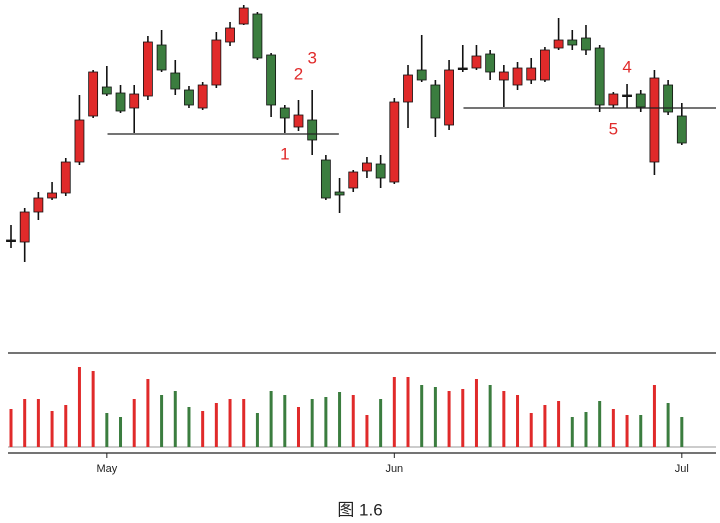 The width and height of the screenshot is (720, 523). I want to click on caption: 图 1.6, so click(359, 509).